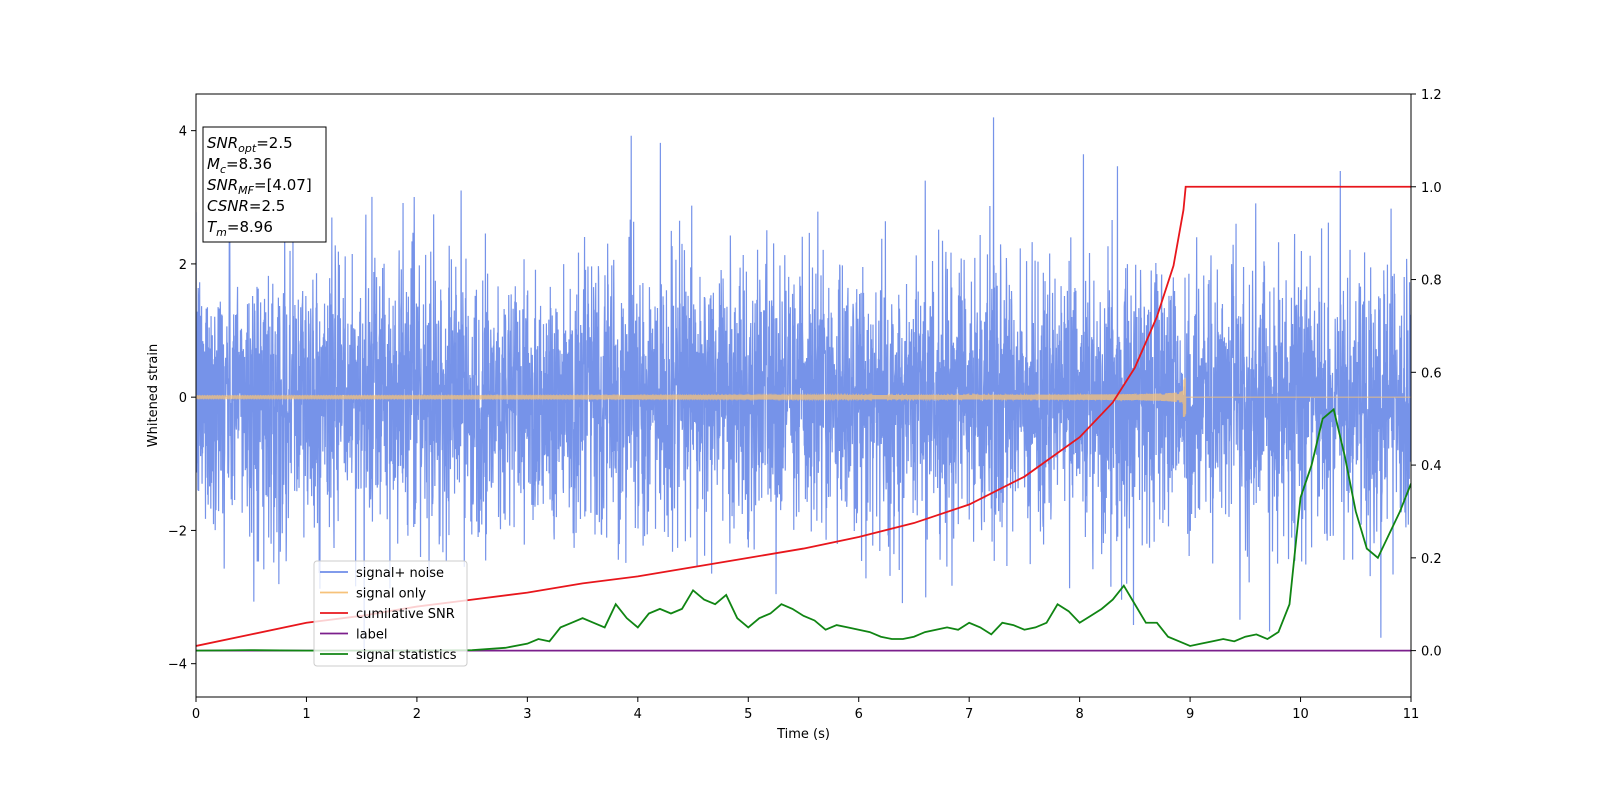  What do you see at coordinates (1300, 714) in the screenshot?
I see `x-tick-label: 10` at bounding box center [1300, 714].